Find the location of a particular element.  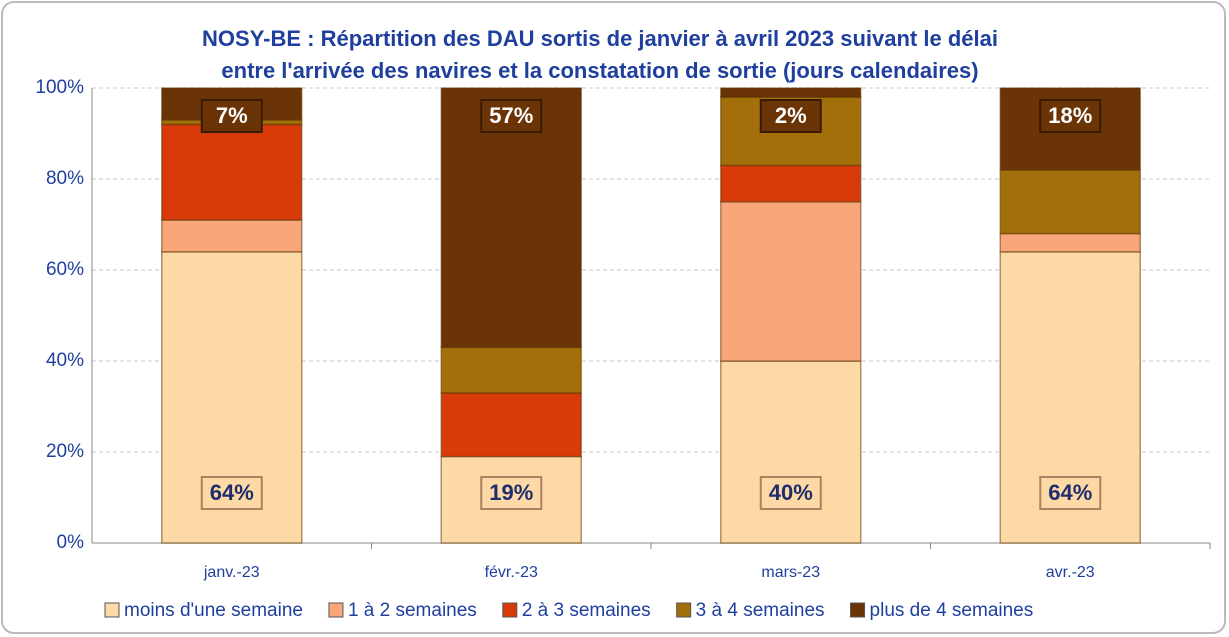

legend-label: 3 à 4 semaines is located at coordinates (760, 610).